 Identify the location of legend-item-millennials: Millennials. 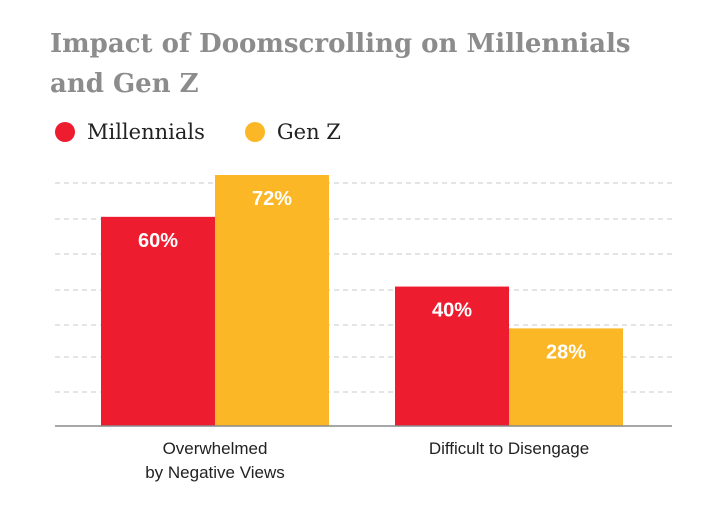
(130, 132).